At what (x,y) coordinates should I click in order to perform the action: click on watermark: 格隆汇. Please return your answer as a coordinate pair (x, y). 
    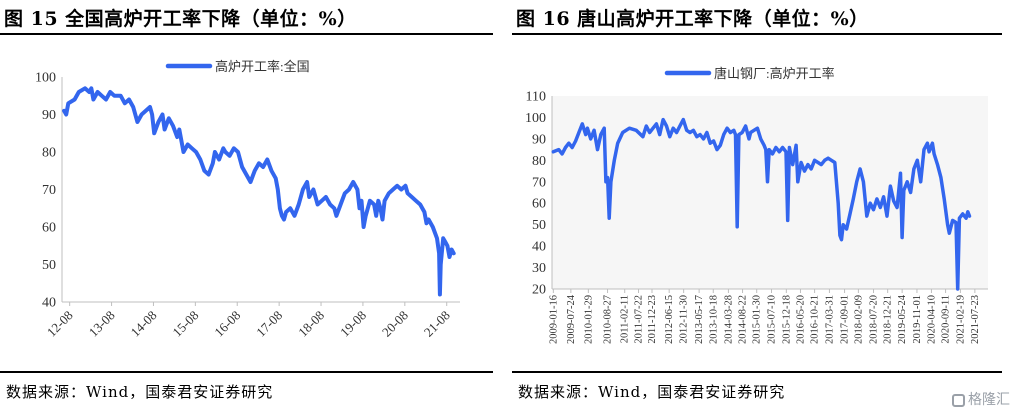
    Looking at the image, I should click on (981, 399).